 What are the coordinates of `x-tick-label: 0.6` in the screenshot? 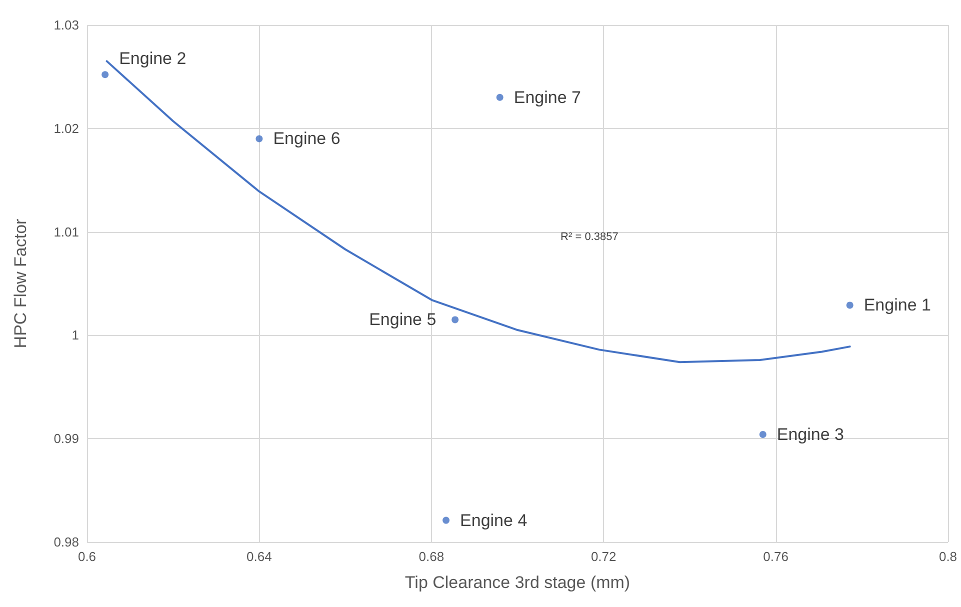 It's located at (87, 556).